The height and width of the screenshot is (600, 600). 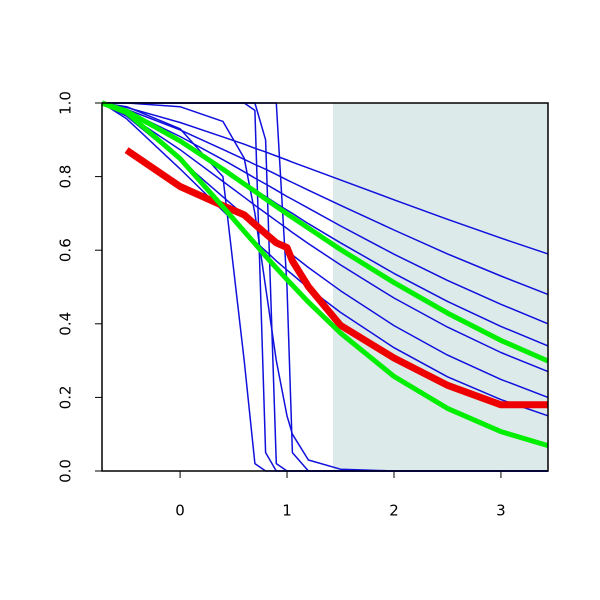 What do you see at coordinates (66, 471) in the screenshot?
I see `y-tick-label: 0.0` at bounding box center [66, 471].